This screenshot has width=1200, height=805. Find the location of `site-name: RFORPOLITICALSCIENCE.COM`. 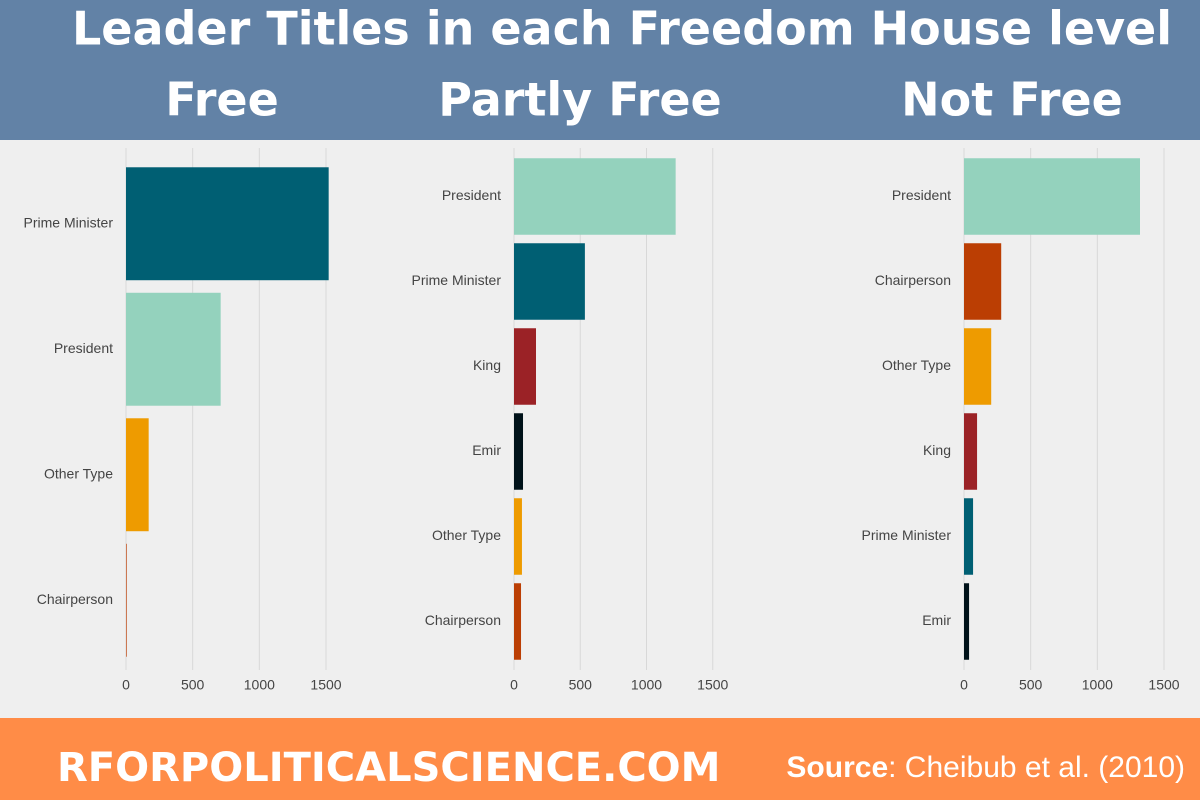

site-name: RFORPOLITICALSCIENCE.COM is located at coordinates (388, 768).